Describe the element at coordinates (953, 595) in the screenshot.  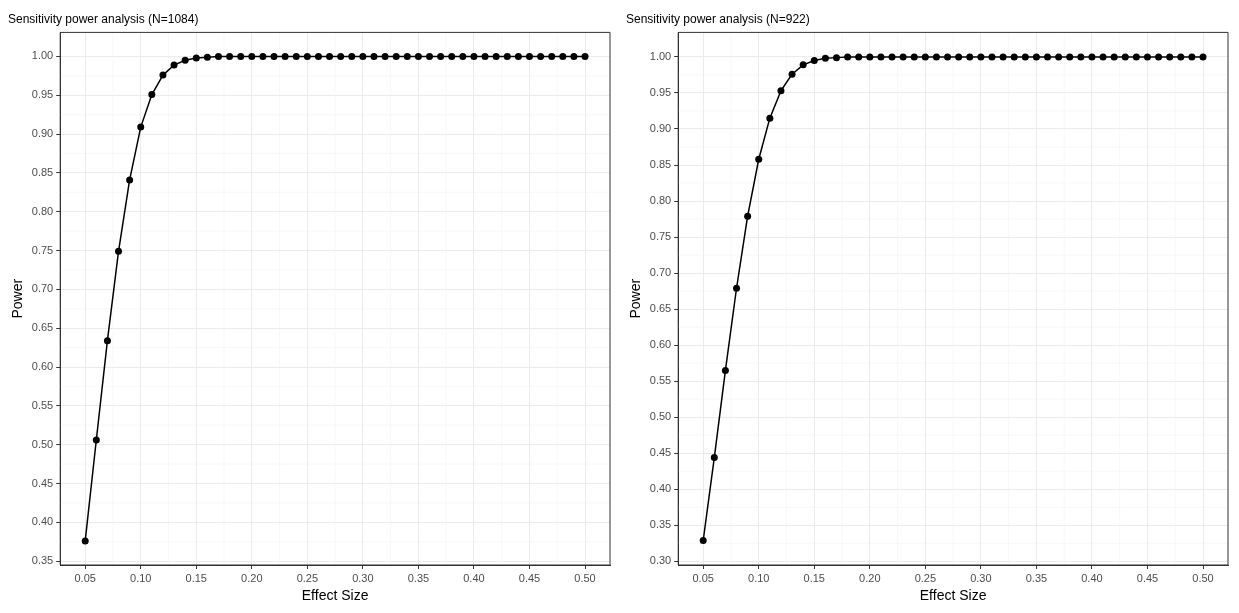
I see `x-axis-title: Effect Size` at that location.